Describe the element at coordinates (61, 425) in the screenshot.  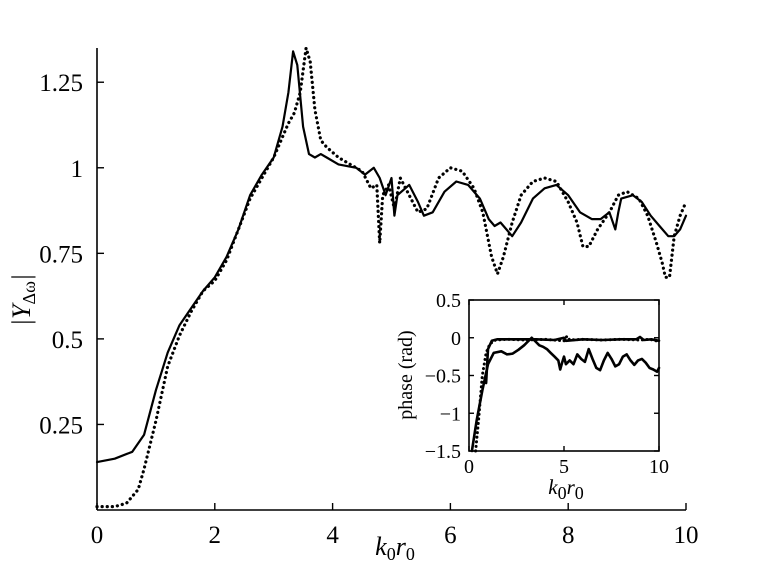
I see `y-tick-label: 0.25` at that location.